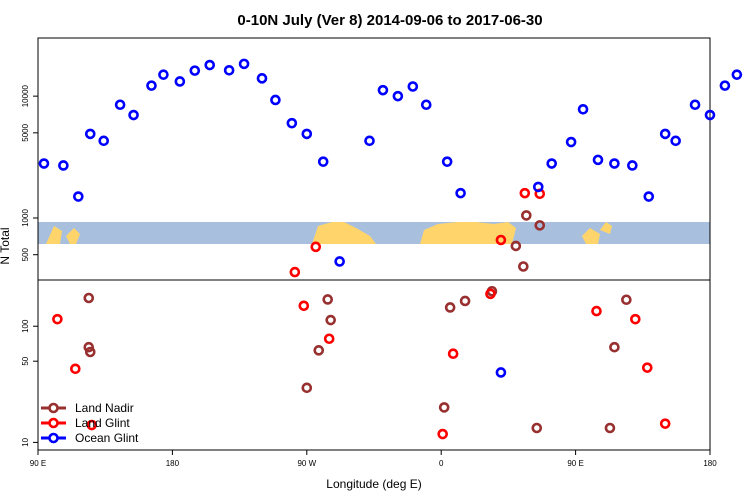 The width and height of the screenshot is (750, 500). I want to click on legend-label-ocean-glint: Ocean Glint, so click(107, 438).